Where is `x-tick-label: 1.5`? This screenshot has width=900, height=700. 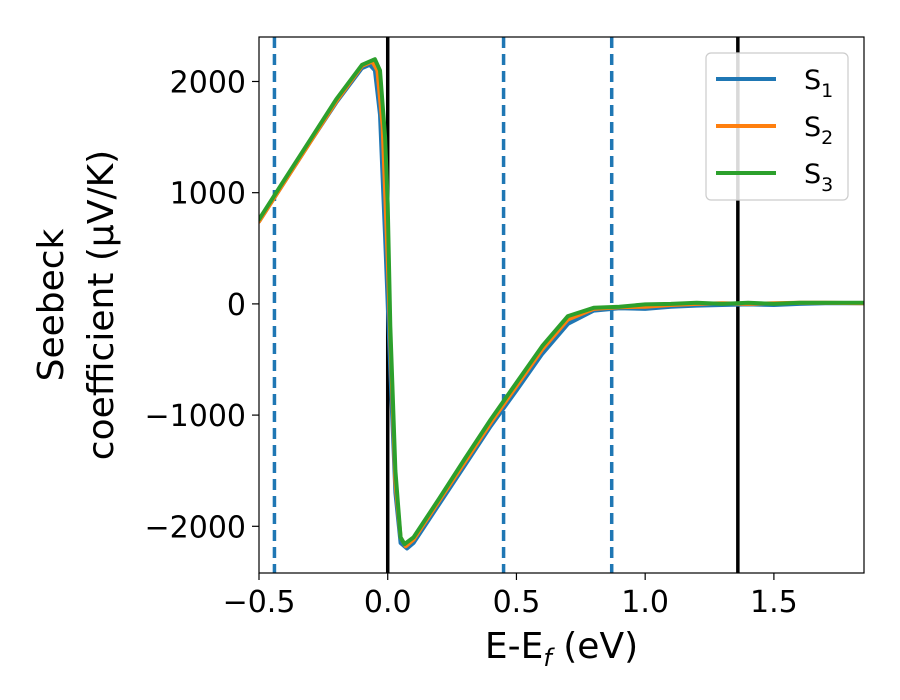 x-tick-label: 1.5 is located at coordinates (774, 602).